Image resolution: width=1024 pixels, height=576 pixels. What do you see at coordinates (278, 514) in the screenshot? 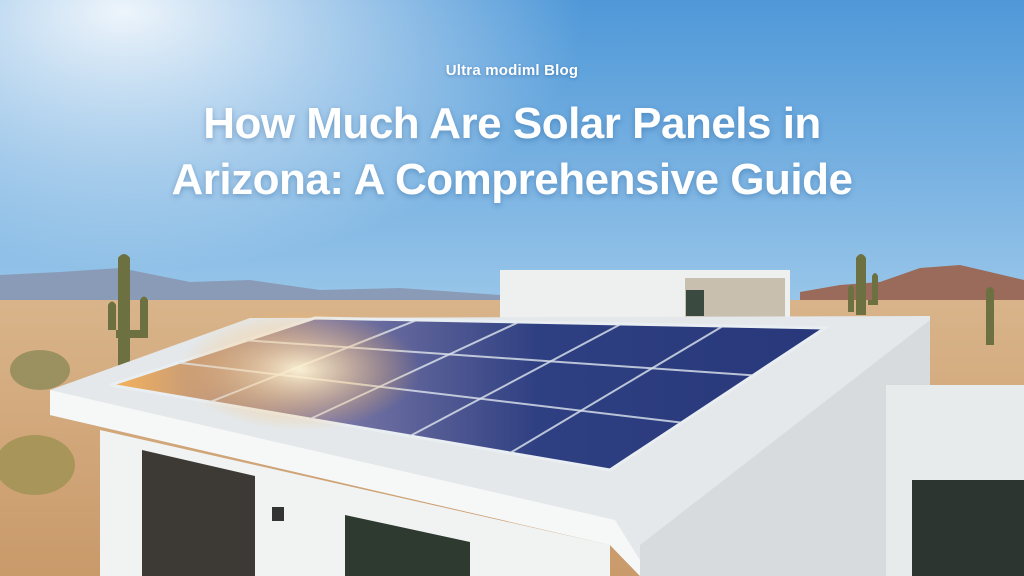
I see `wall-light` at bounding box center [278, 514].